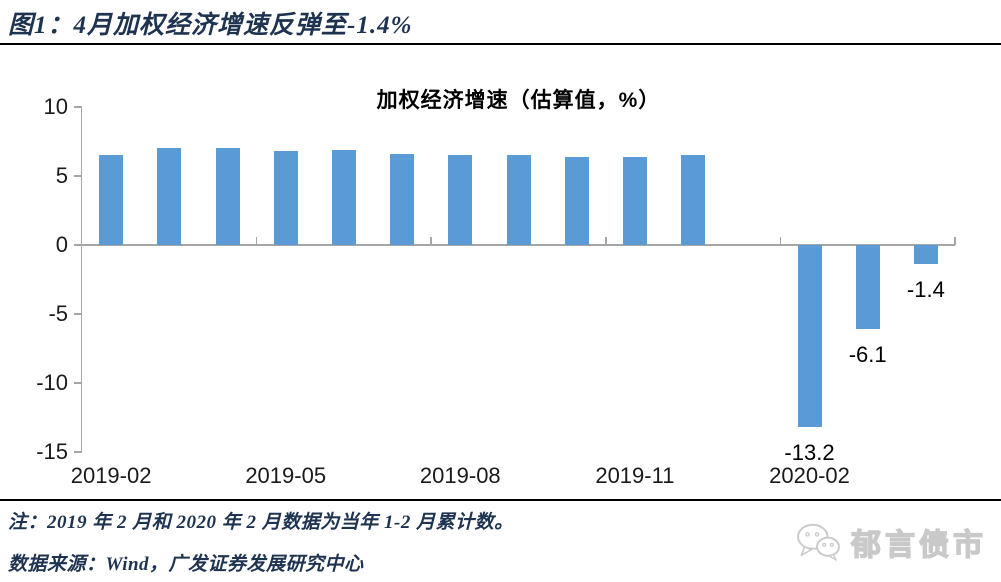 Image resolution: width=1001 pixels, height=582 pixels. Describe the element at coordinates (809, 453) in the screenshot. I see `bar-value-label: -13.2` at that location.